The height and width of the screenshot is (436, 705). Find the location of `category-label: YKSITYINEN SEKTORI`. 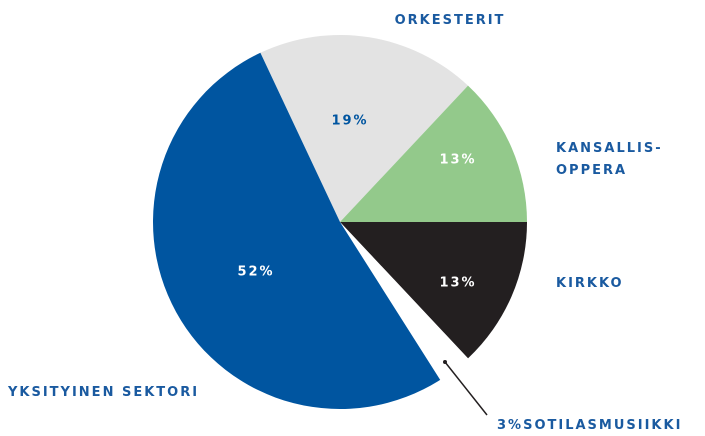

category-label: YKSITYINEN SEKTORI is located at coordinates (103, 392).